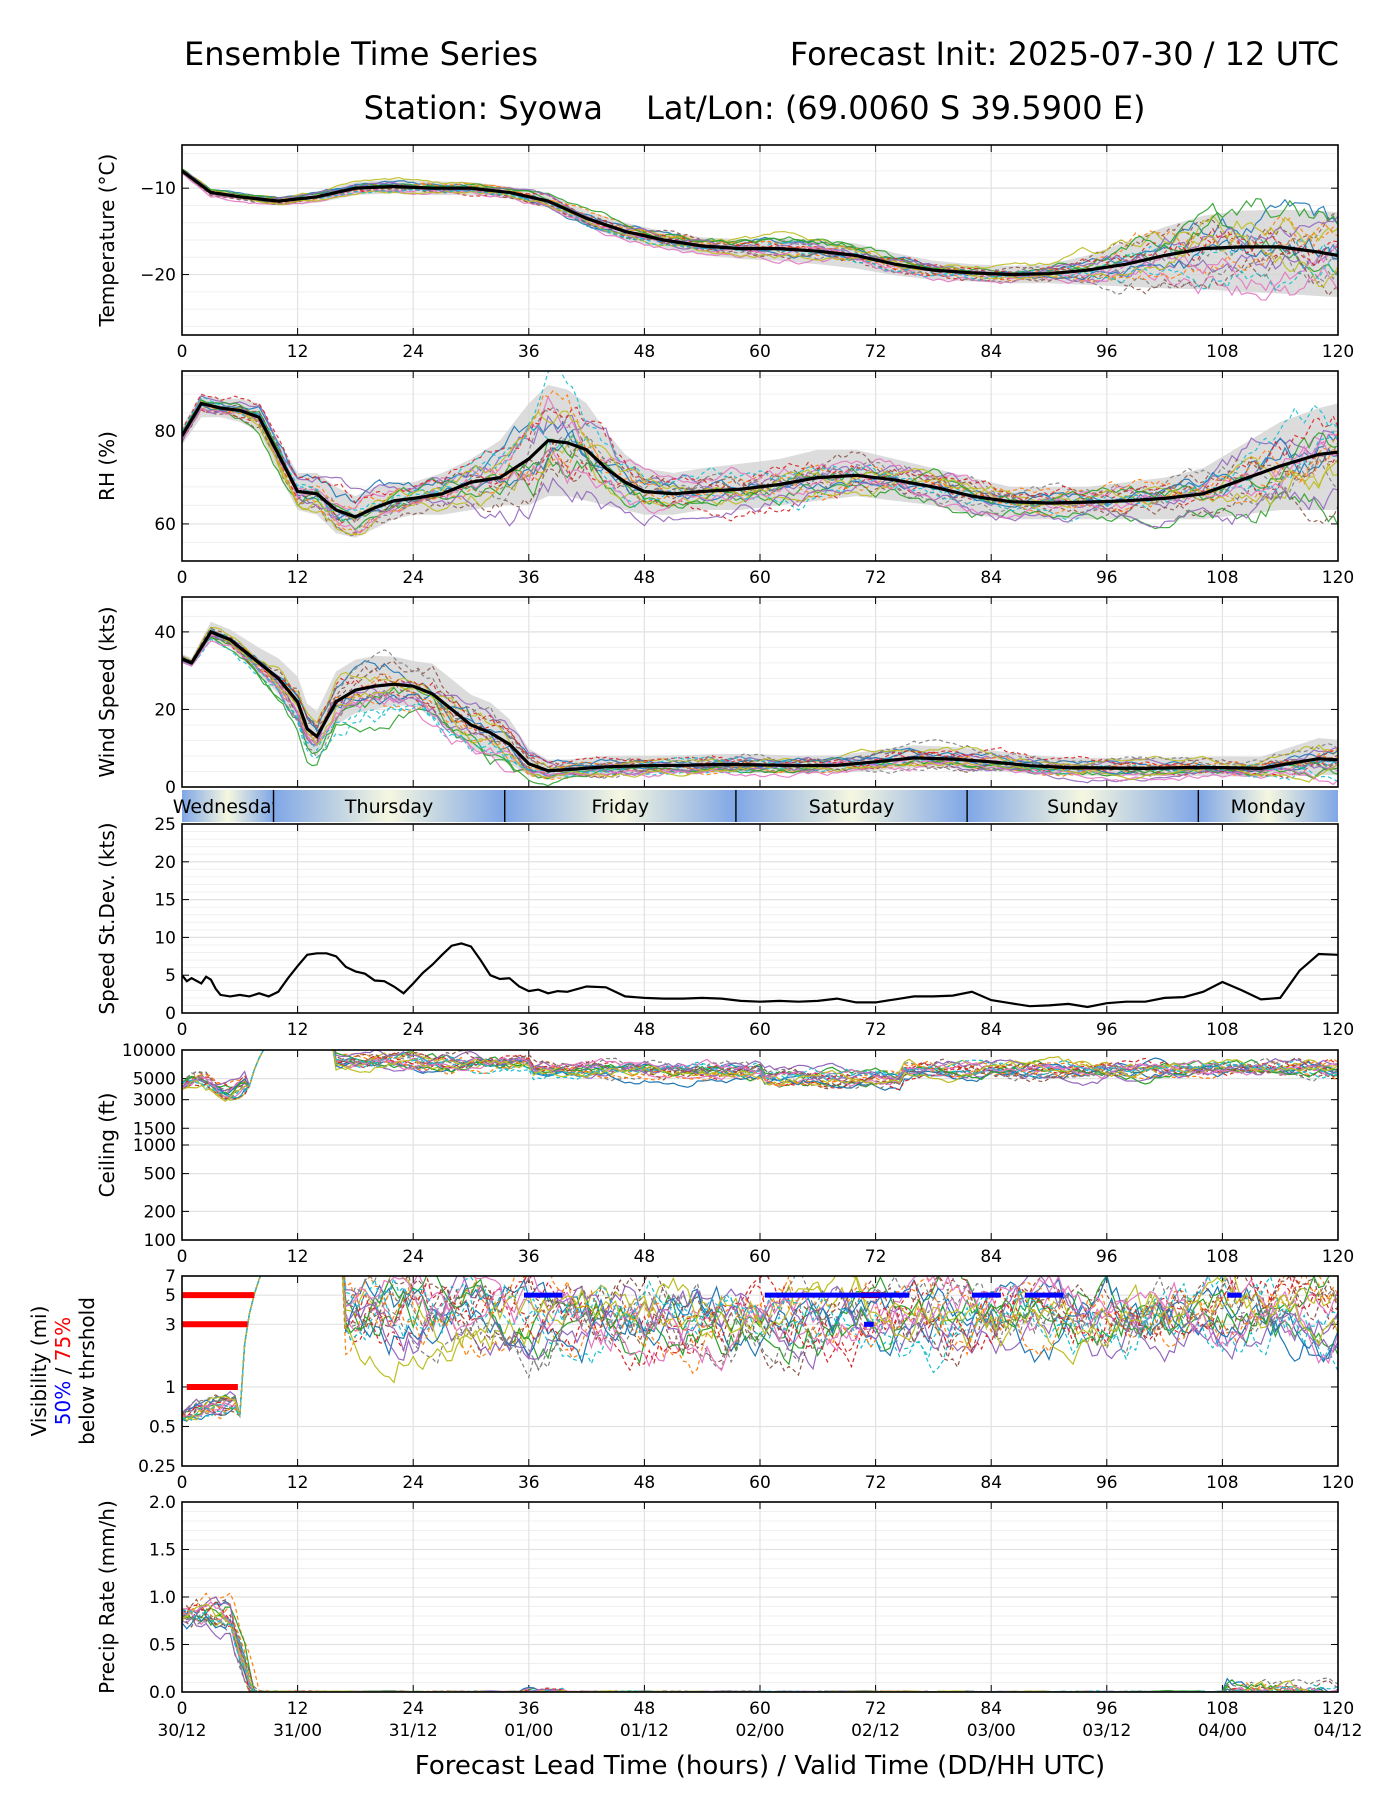  What do you see at coordinates (413, 1483) in the screenshot?
I see `x-tick-label-visibility: 24` at bounding box center [413, 1483].